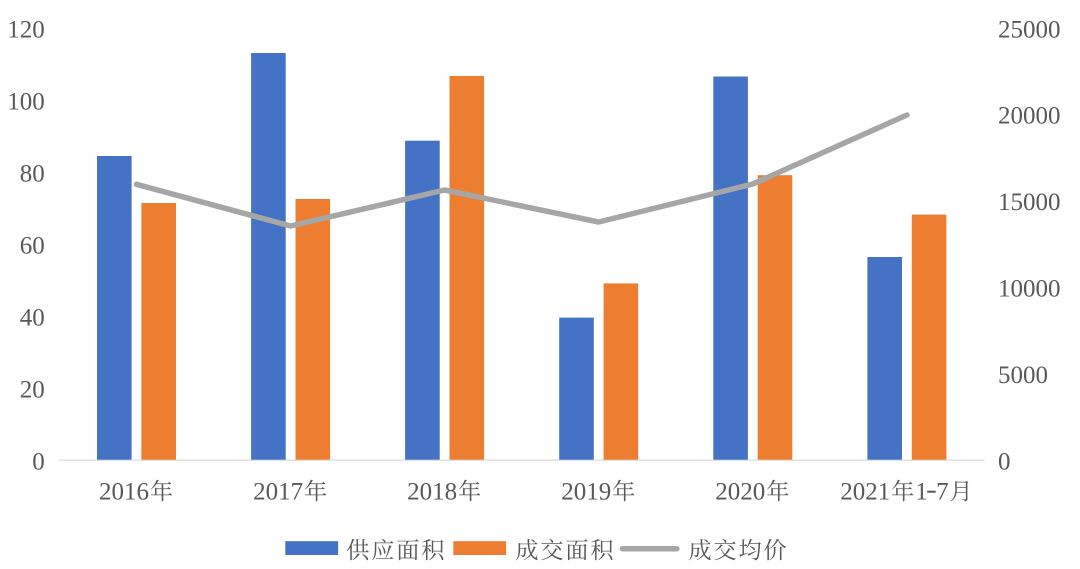 The image size is (1080, 569). I want to click on svg-text: 2018, so click(432, 492).